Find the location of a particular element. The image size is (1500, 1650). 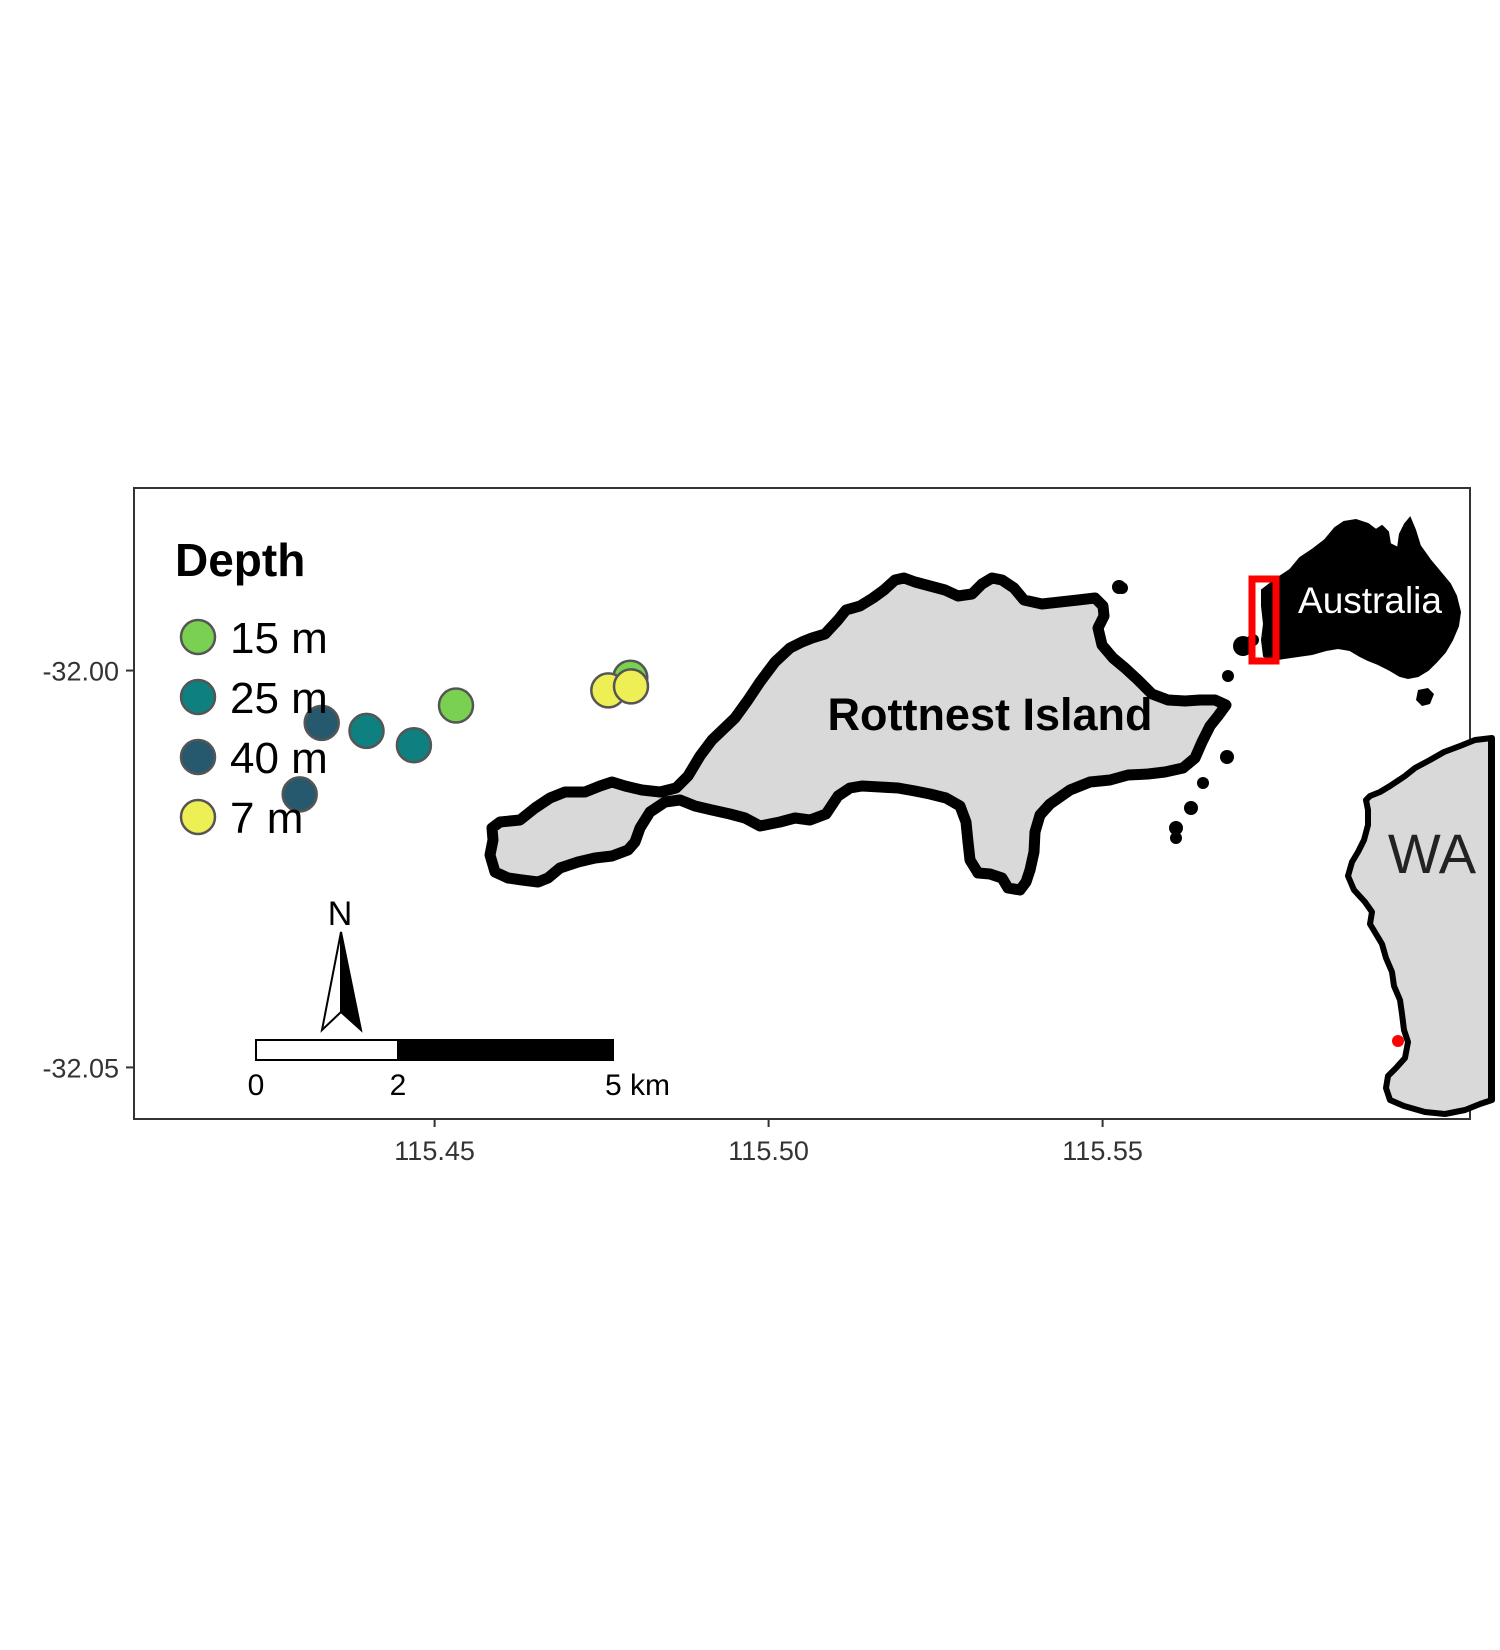

australia-inset-shape is located at coordinates (1361, 598).